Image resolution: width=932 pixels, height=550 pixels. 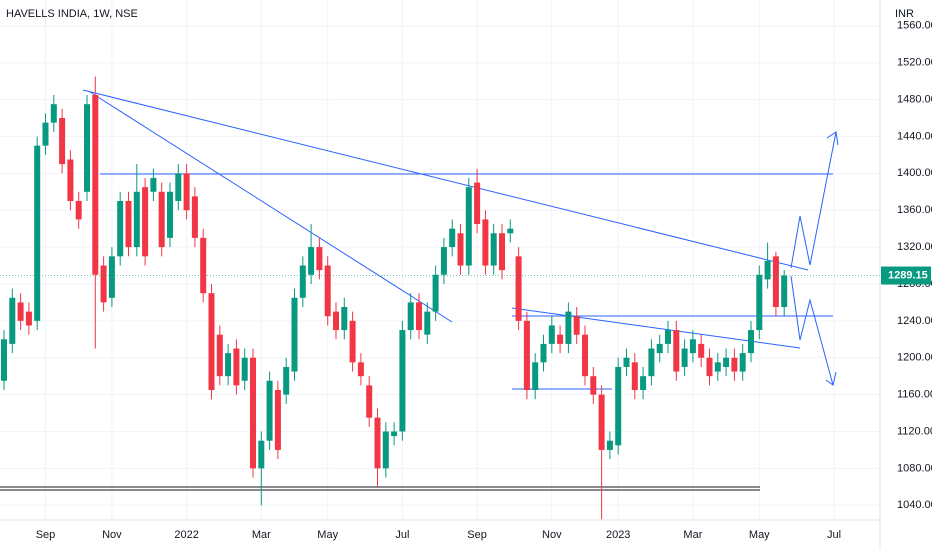 What do you see at coordinates (904, 14) in the screenshot?
I see `currency-label: INR` at bounding box center [904, 14].